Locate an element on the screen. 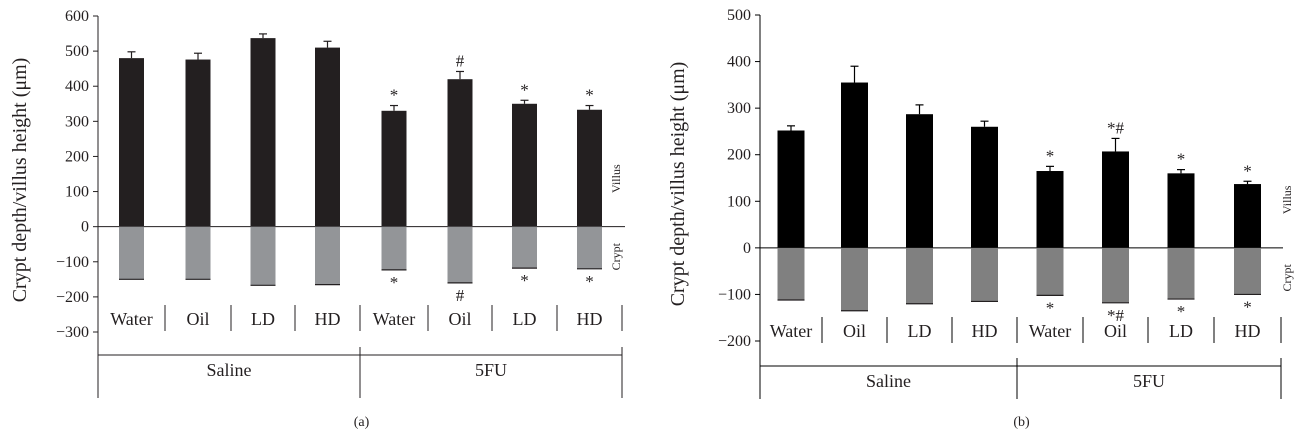  y-tick-label: −300 is located at coordinates (72, 332).